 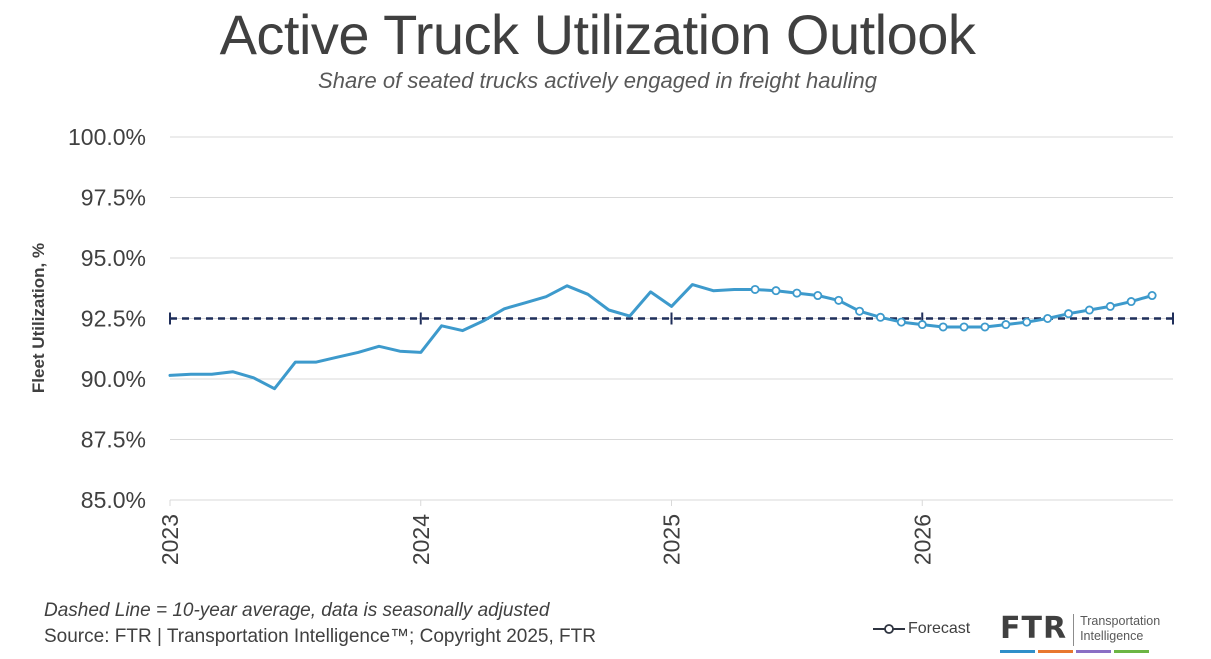 I want to click on y-tick-label: 95.0%, so click(x=113, y=258).